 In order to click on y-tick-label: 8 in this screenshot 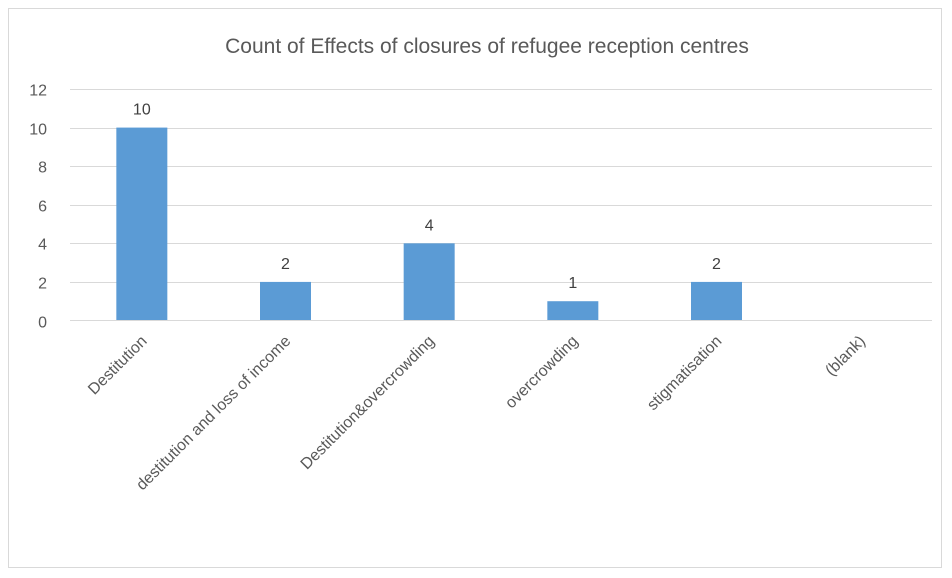, I will do `click(42, 168)`.